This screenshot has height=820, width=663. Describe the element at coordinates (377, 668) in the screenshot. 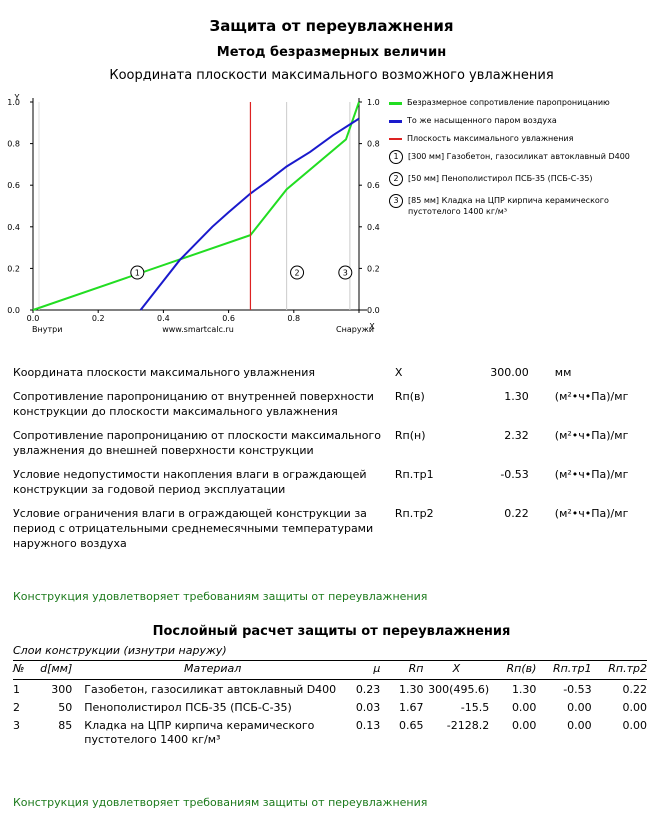

I see `col-header-mu: μ` at that location.